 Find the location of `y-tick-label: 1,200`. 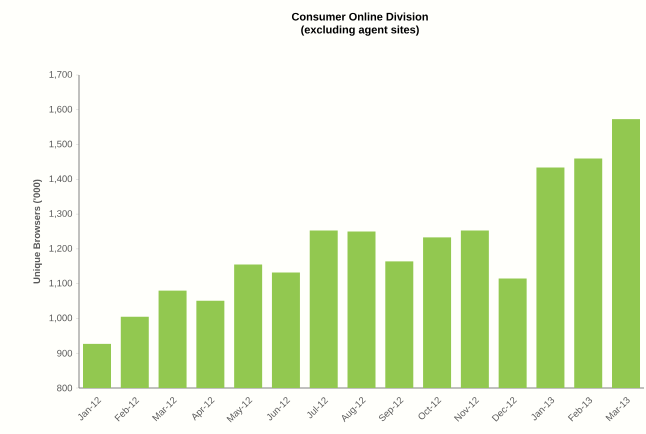

y-tick-label: 1,200 is located at coordinates (61, 248).